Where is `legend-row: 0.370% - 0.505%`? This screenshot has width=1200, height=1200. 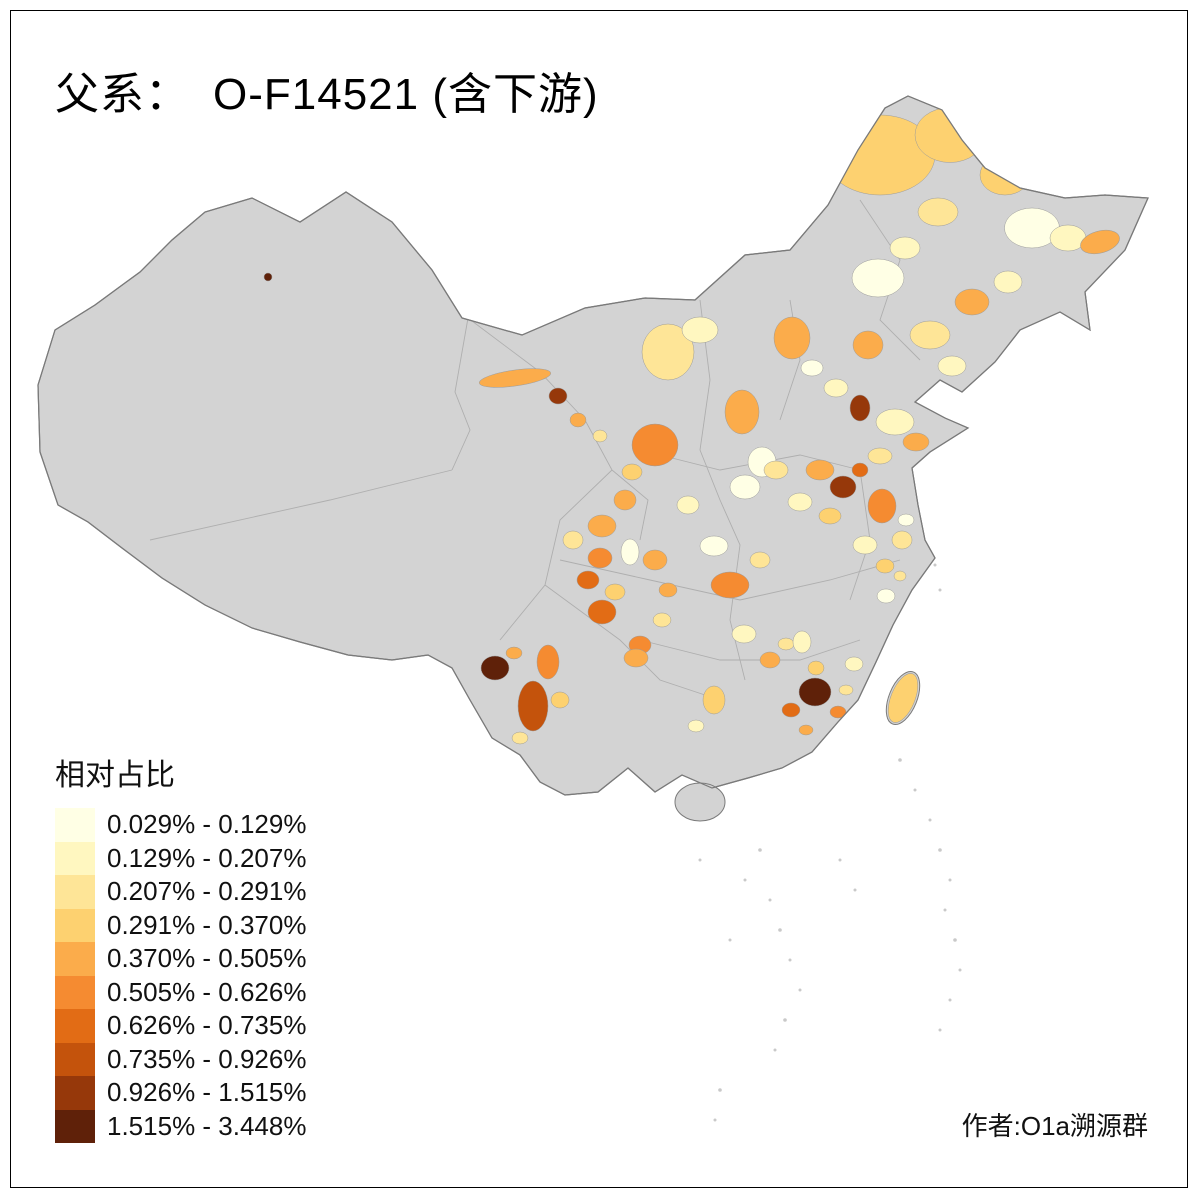
legend-row: 0.370% - 0.505% is located at coordinates (180, 959).